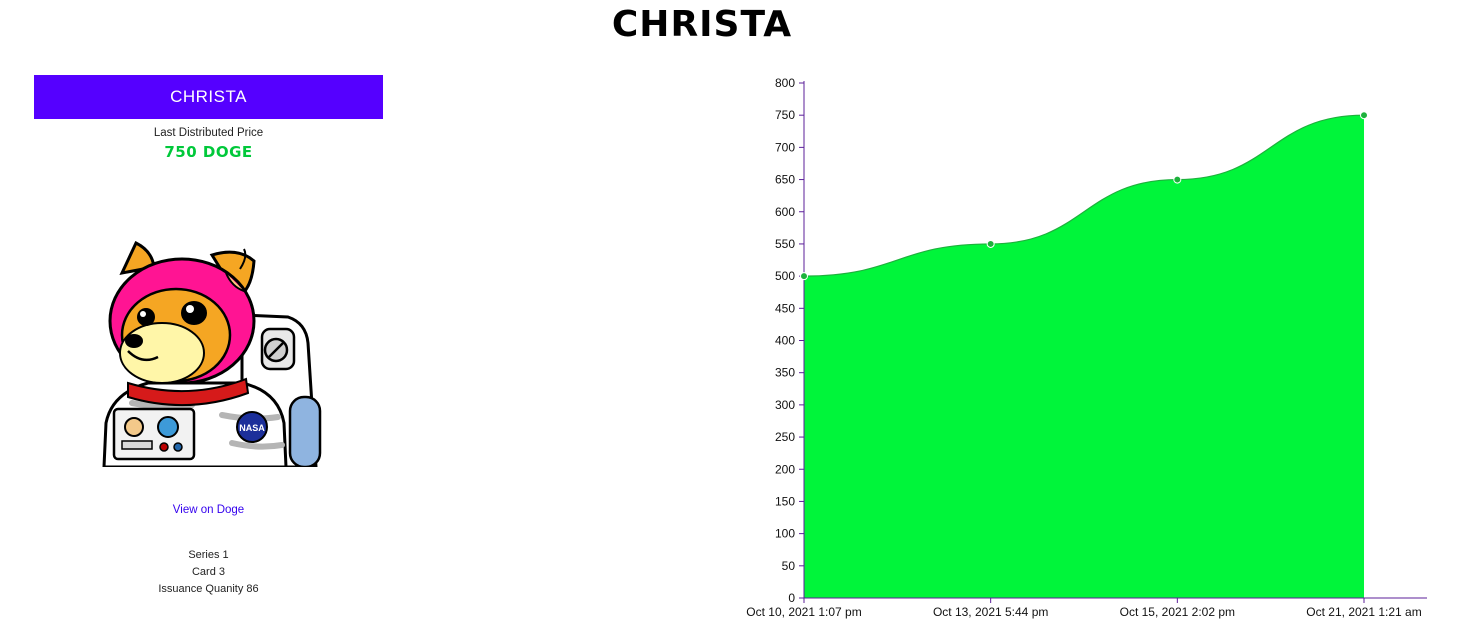 Image resolution: width=1457 pixels, height=632 pixels. Describe the element at coordinates (702, 24) in the screenshot. I see `page-title: CHRISTA` at that location.